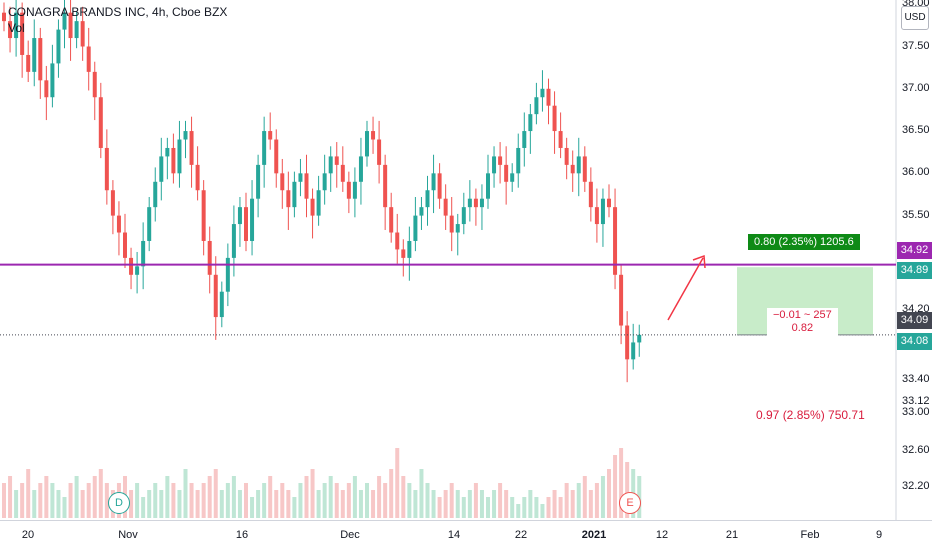 This screenshot has width=932, height=550. Describe the element at coordinates (732, 535) in the screenshot. I see `time-tick: 21` at that location.